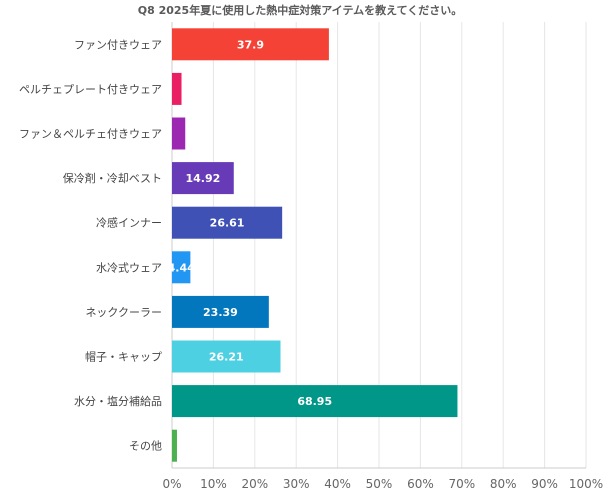  Describe the element at coordinates (254, 484) in the screenshot. I see `x-tick-label: 20%` at that location.